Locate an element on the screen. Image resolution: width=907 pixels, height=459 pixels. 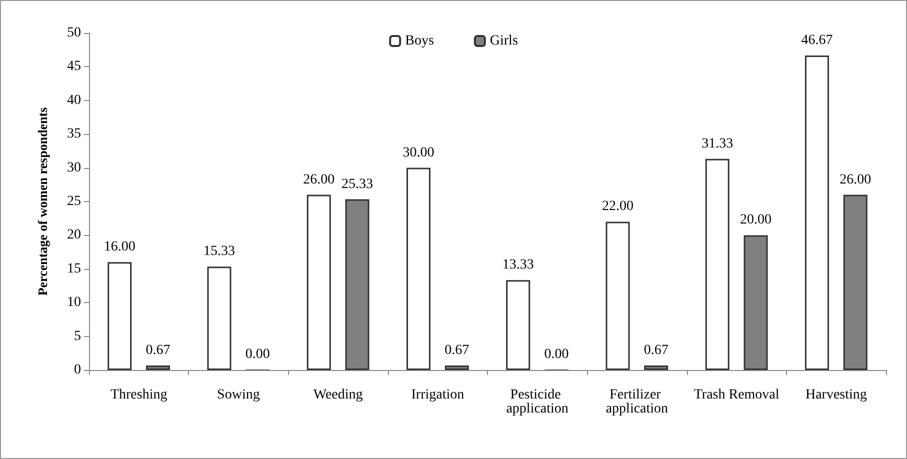
y-tick-label: 45 is located at coordinates (74, 66).